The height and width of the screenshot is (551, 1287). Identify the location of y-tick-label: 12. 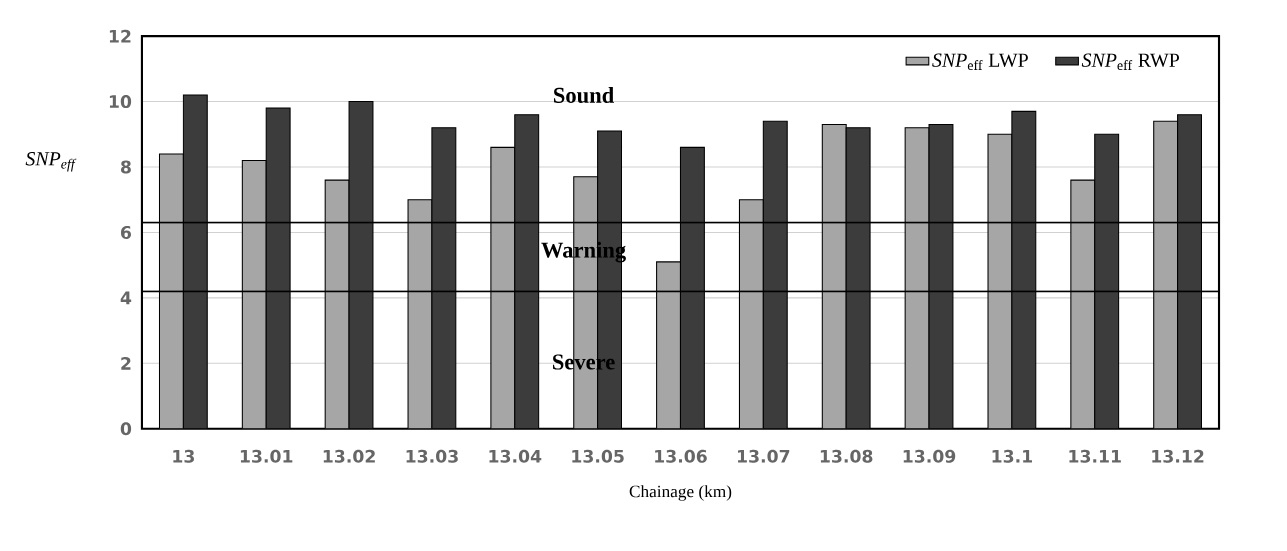
(120, 36).